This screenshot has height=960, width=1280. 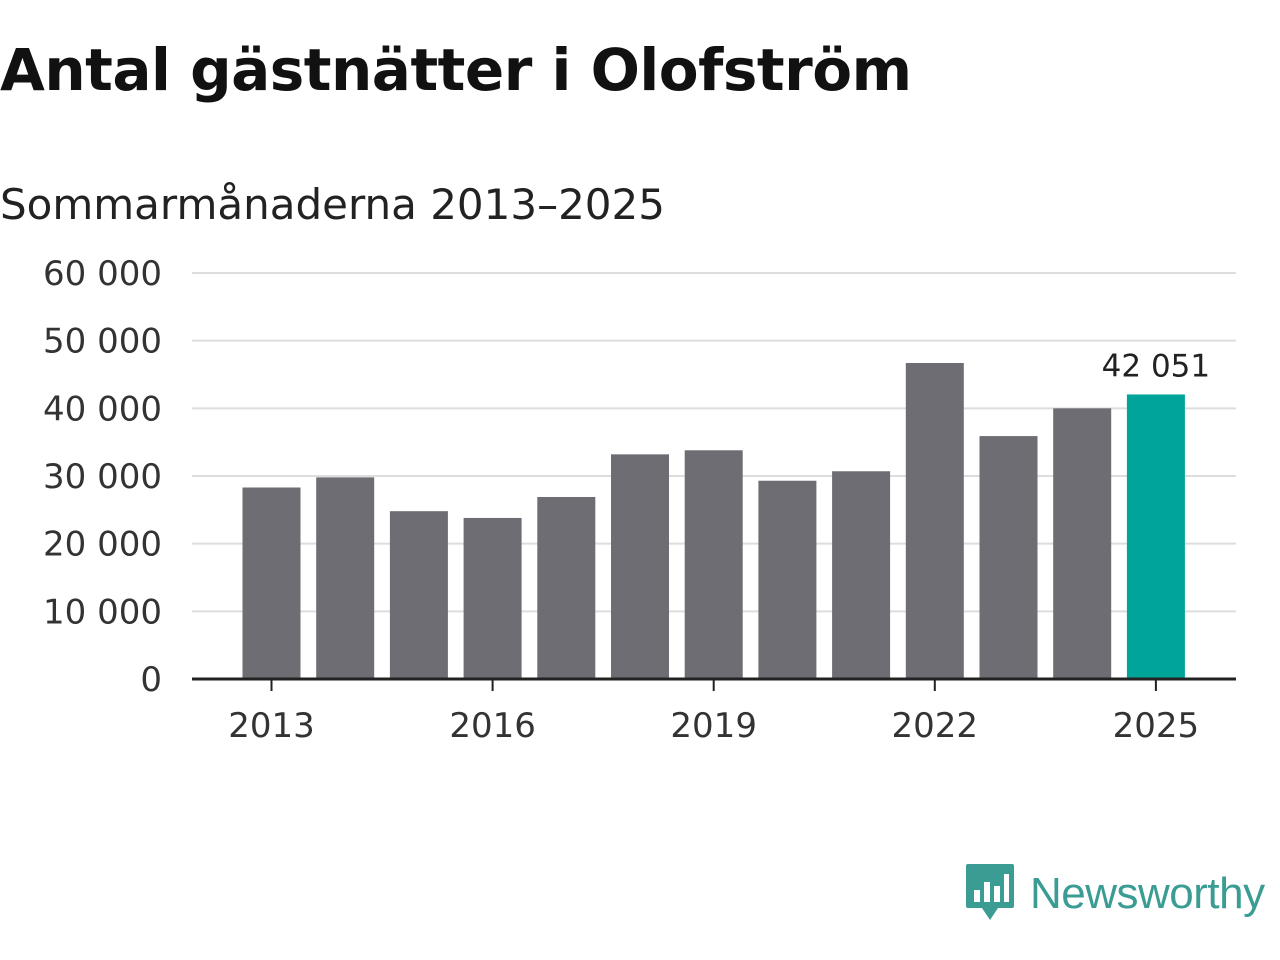 I want to click on x-axis-labels: 2013 2016 2019 2022 2025, so click(x=713, y=726).